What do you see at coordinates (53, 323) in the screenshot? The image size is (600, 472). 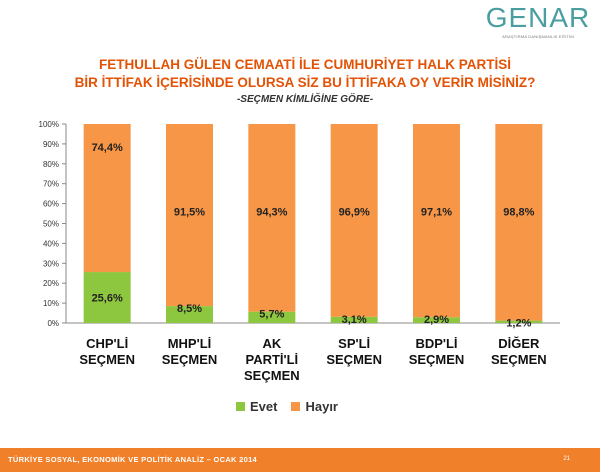 I see `y-tick-label: 0%` at bounding box center [53, 323].